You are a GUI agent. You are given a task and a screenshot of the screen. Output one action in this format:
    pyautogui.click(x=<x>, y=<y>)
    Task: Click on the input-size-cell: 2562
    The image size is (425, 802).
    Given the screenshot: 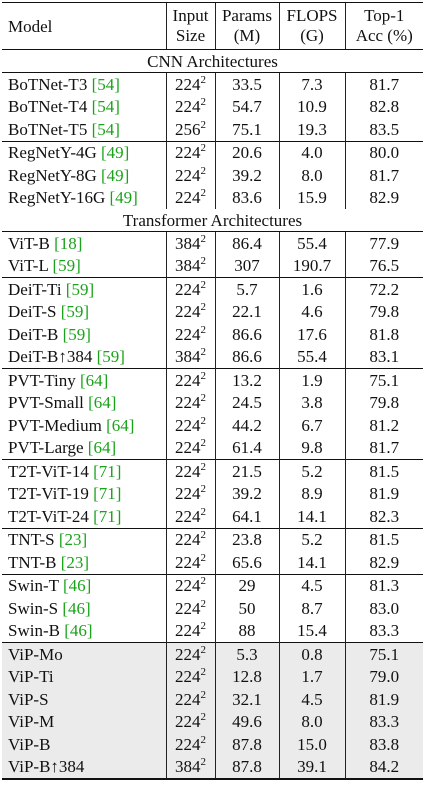 What is the action you would take?
    pyautogui.click(x=190, y=129)
    